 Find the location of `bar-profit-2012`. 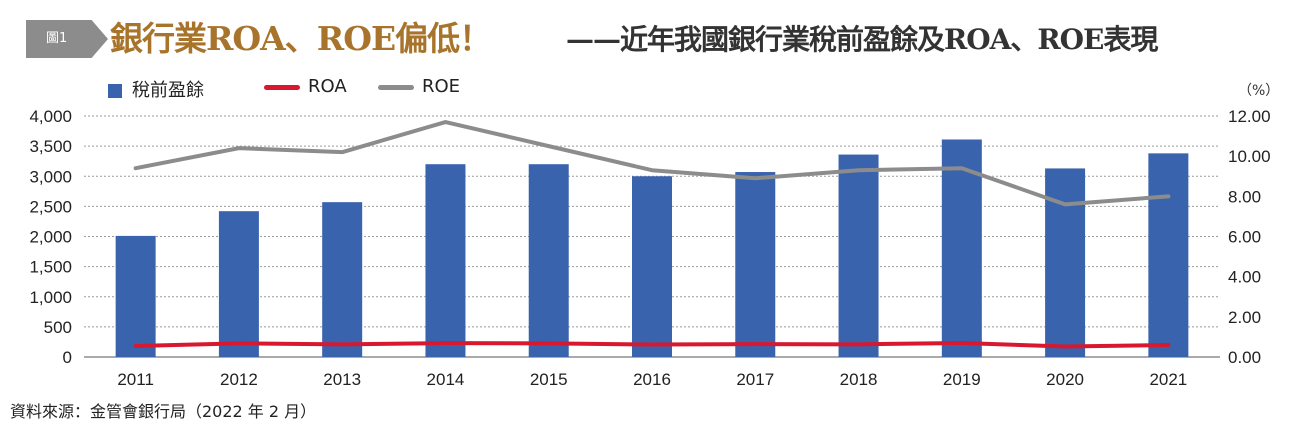

bar-profit-2012 is located at coordinates (238, 284).